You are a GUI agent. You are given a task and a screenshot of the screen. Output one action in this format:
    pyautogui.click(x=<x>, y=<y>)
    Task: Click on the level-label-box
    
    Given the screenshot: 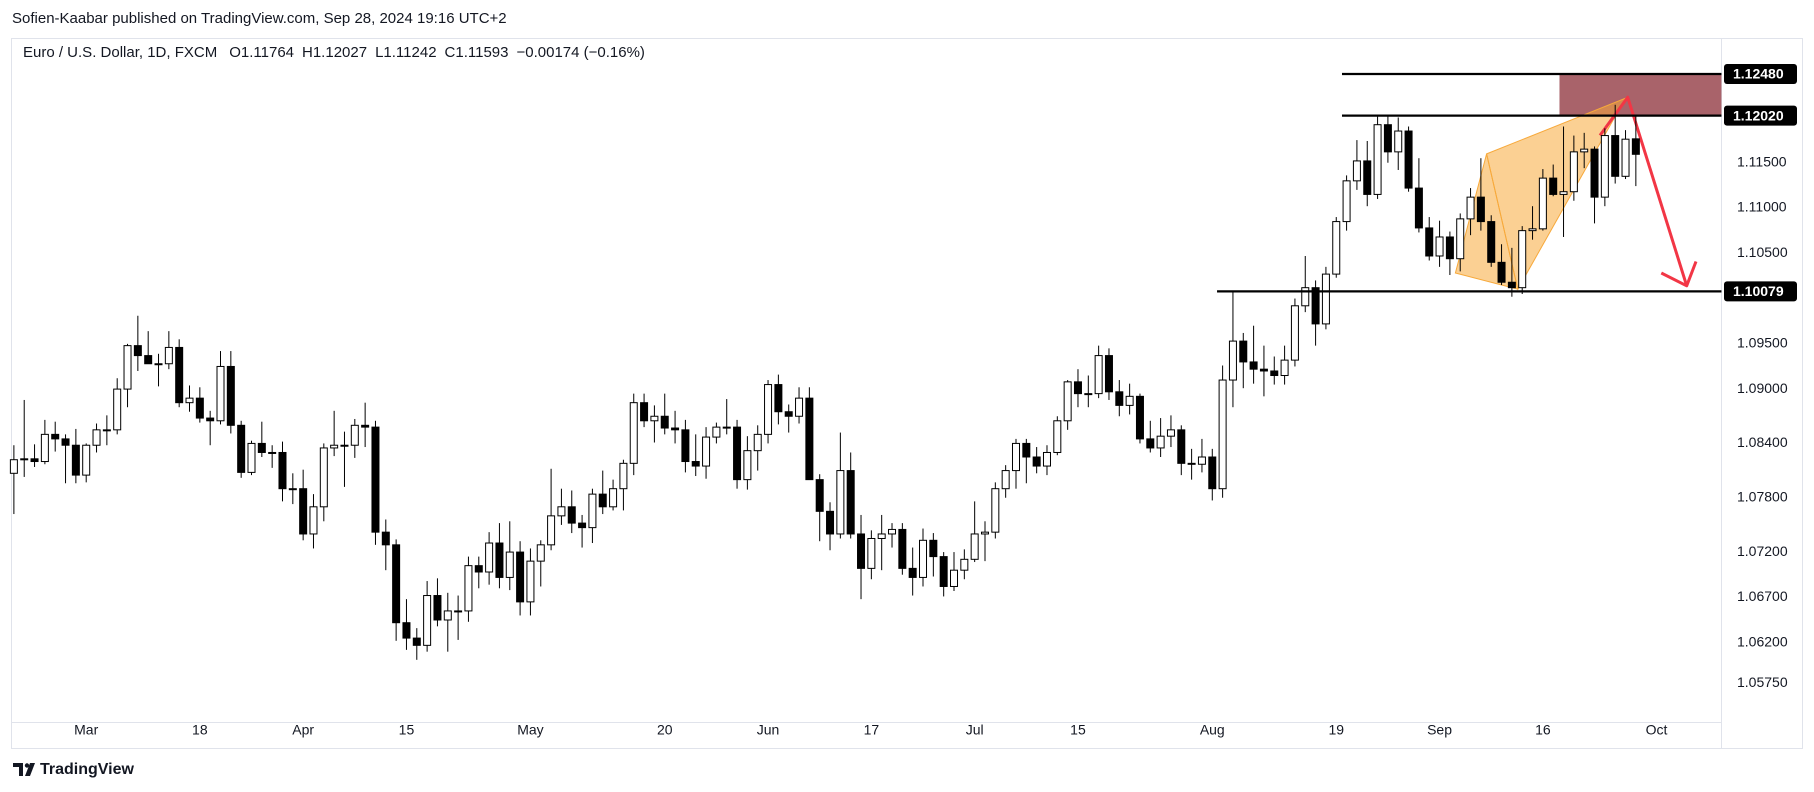 What is the action you would take?
    pyautogui.click(x=1760, y=73)
    